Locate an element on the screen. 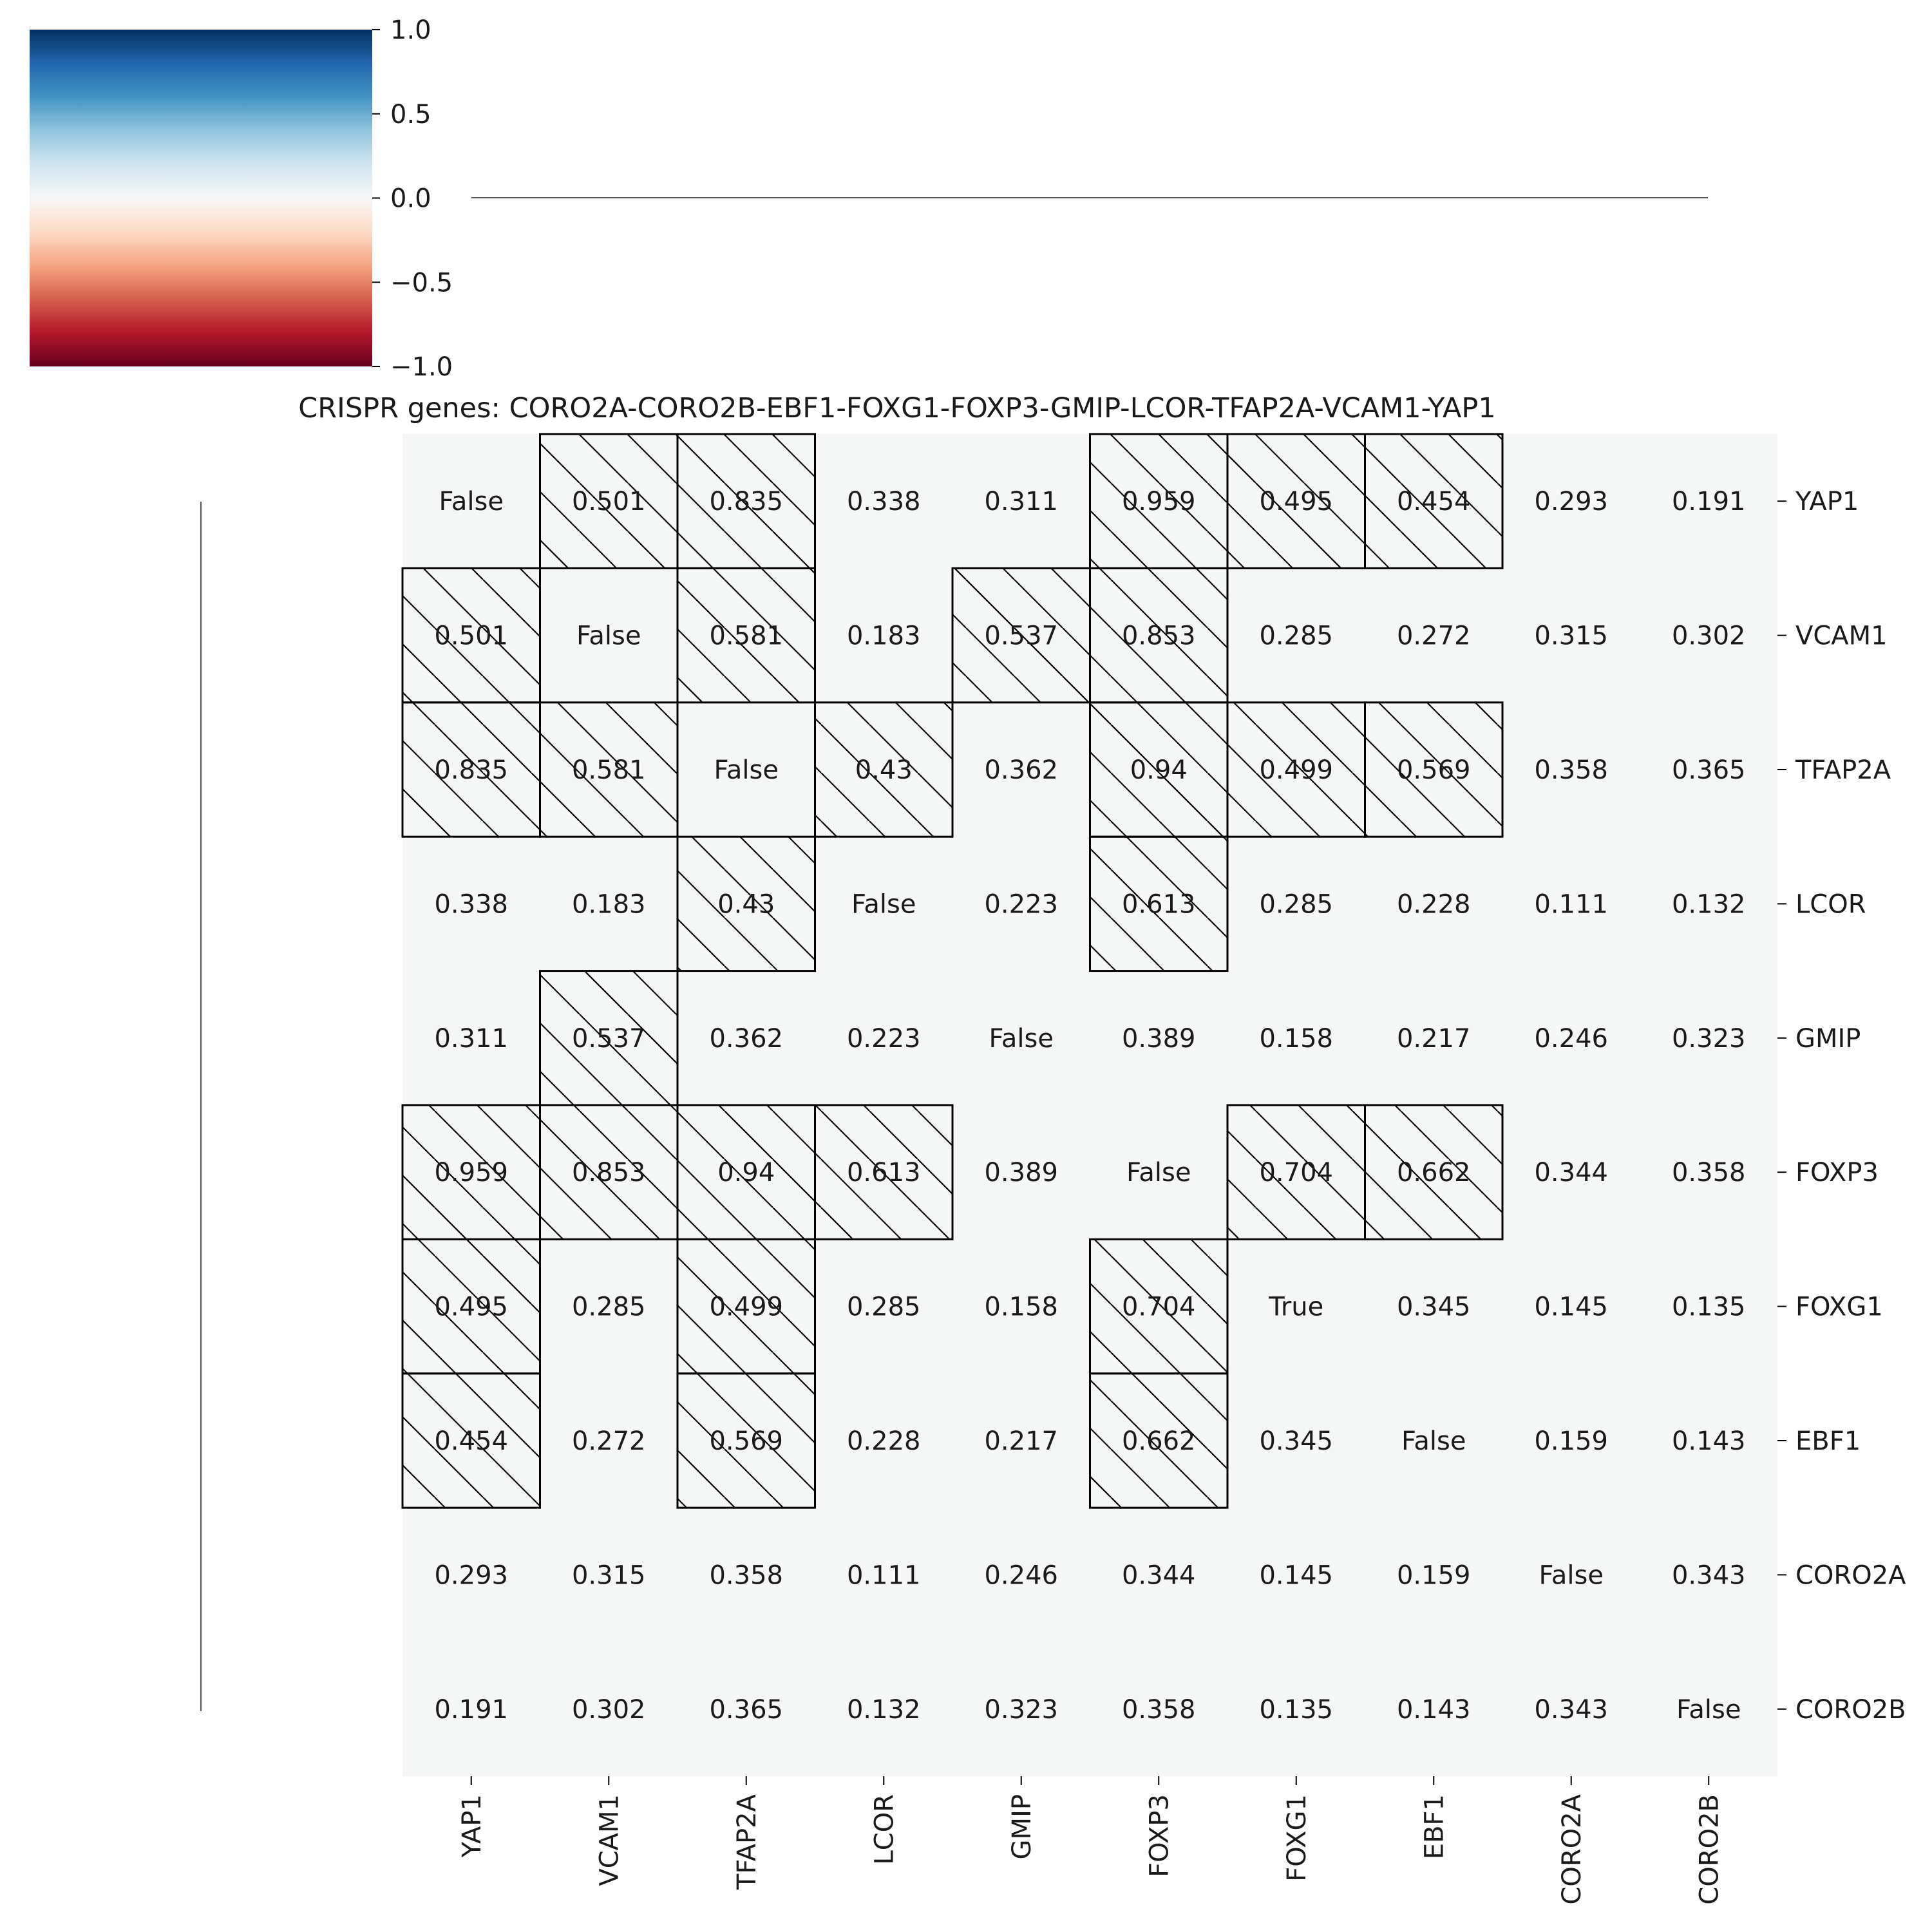 The width and height of the screenshot is (1932, 1932). row-tick: CORO2B is located at coordinates (1841, 1710).